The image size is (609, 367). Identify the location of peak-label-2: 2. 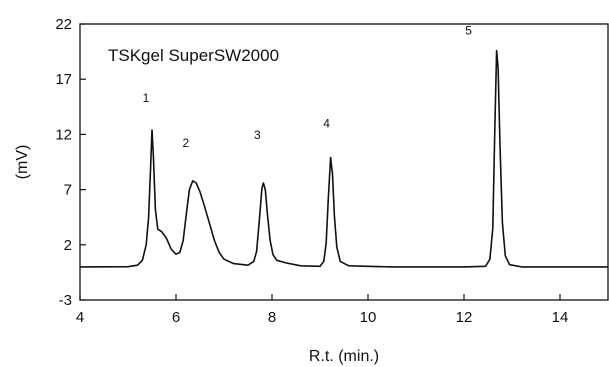
(185, 143).